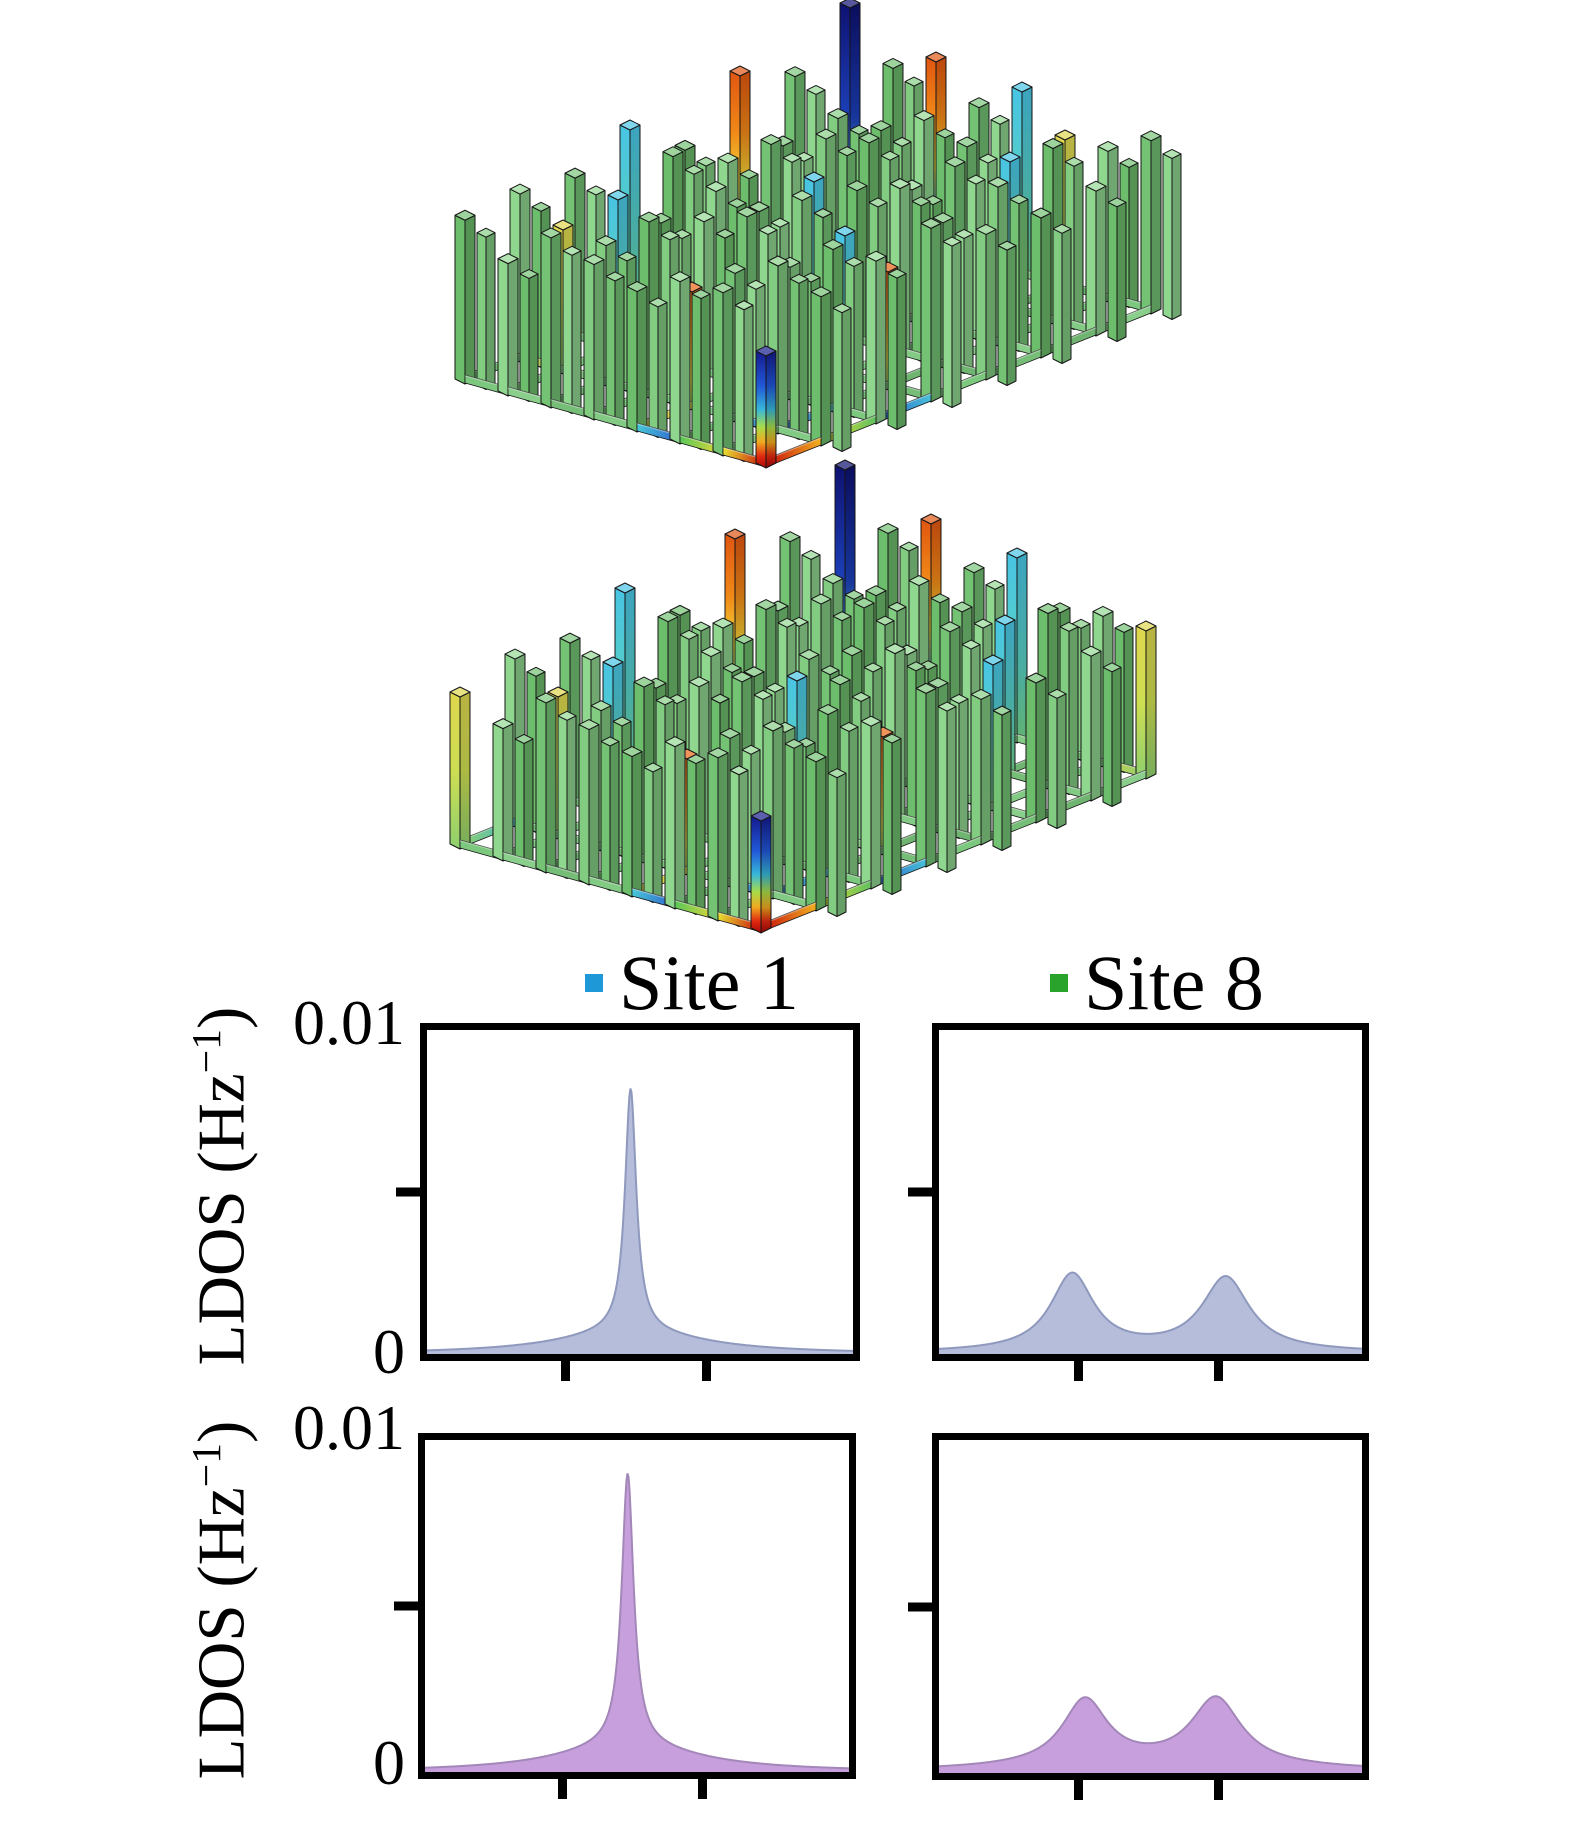 The height and width of the screenshot is (1827, 1583). I want to click on site-1-legend-swatch, so click(594, 982).